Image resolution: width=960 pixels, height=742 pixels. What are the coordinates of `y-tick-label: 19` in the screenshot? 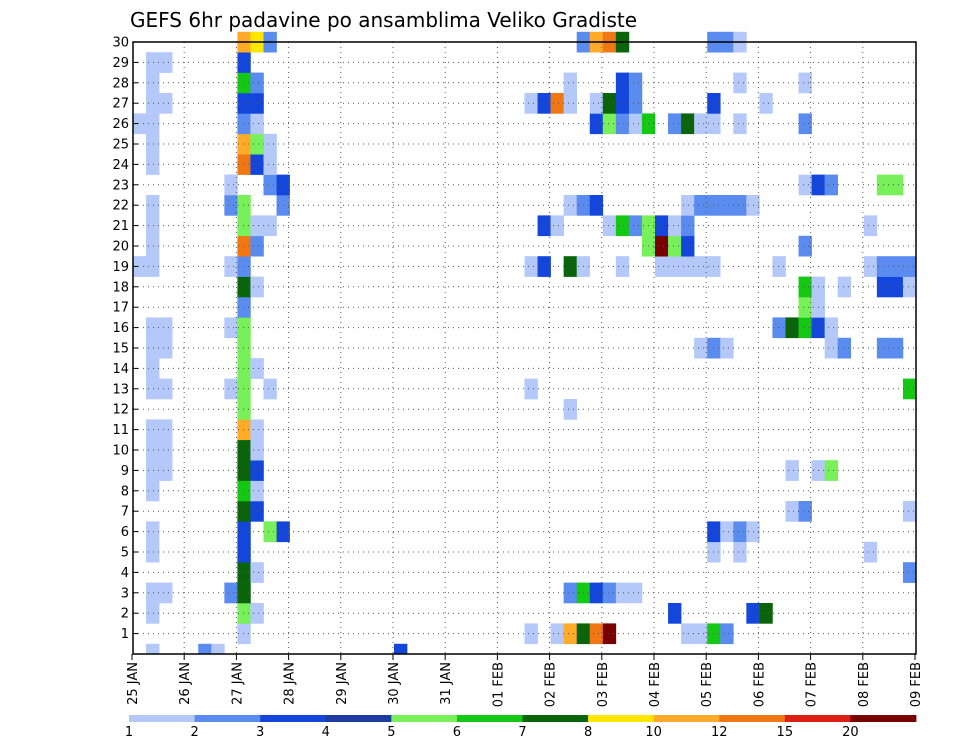 It's located at (120, 267).